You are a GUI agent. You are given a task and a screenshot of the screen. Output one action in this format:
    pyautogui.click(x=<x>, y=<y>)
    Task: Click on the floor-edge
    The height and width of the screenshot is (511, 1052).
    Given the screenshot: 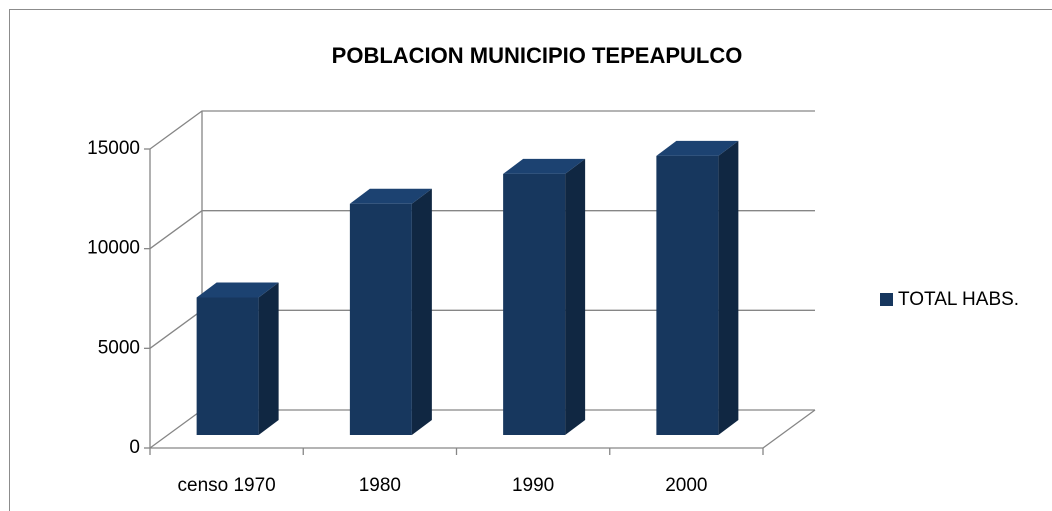 What is the action you would take?
    pyautogui.click(x=789, y=429)
    